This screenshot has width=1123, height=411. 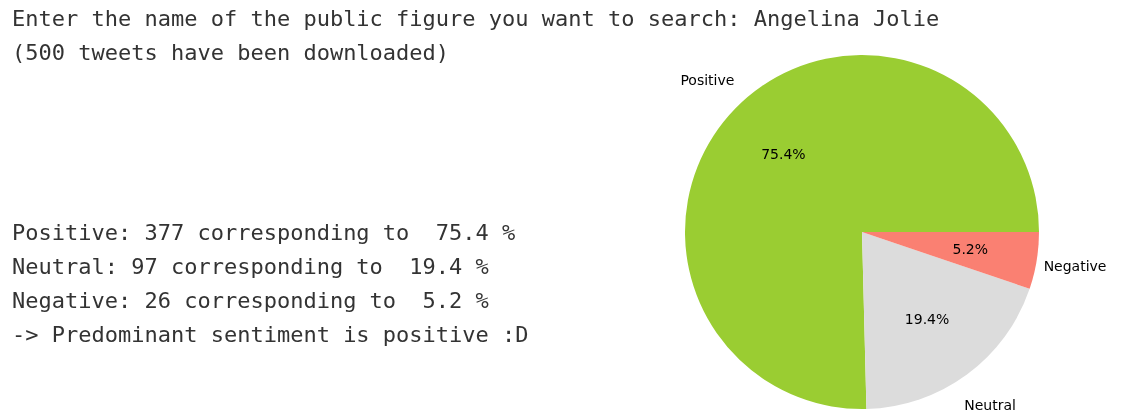 What do you see at coordinates (270, 335) in the screenshot?
I see `text: -> Predominant sentiment is positive :D` at bounding box center [270, 335].